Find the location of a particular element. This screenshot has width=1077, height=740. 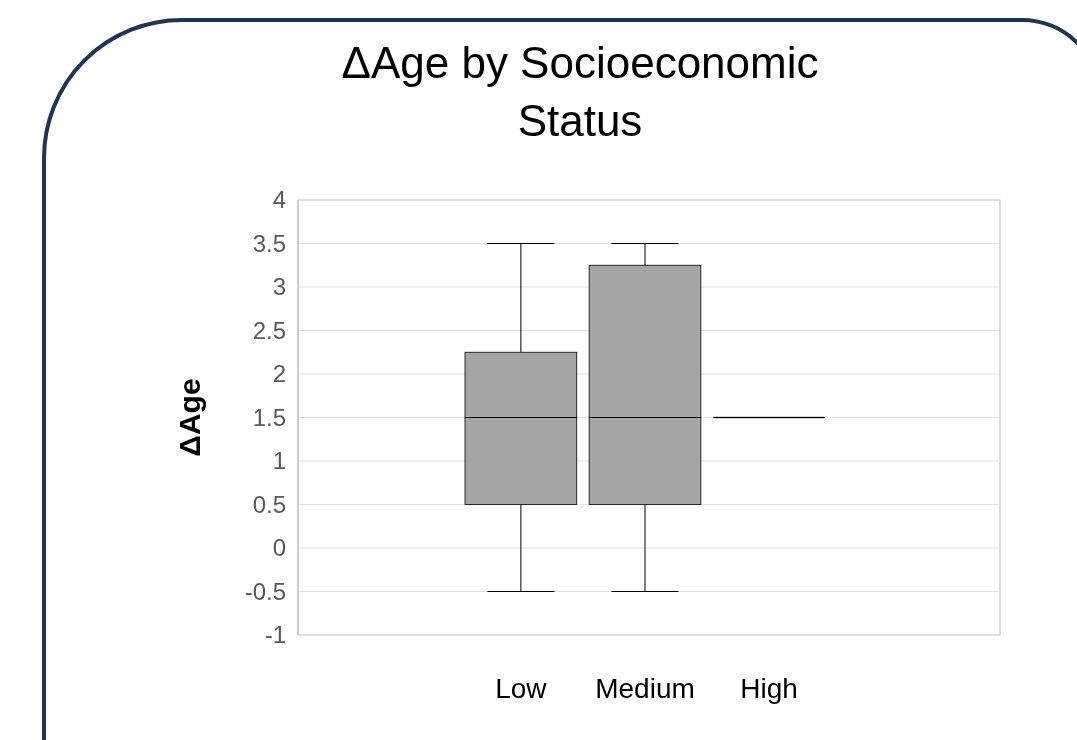

y-tick-label: 4 is located at coordinates (279, 200).